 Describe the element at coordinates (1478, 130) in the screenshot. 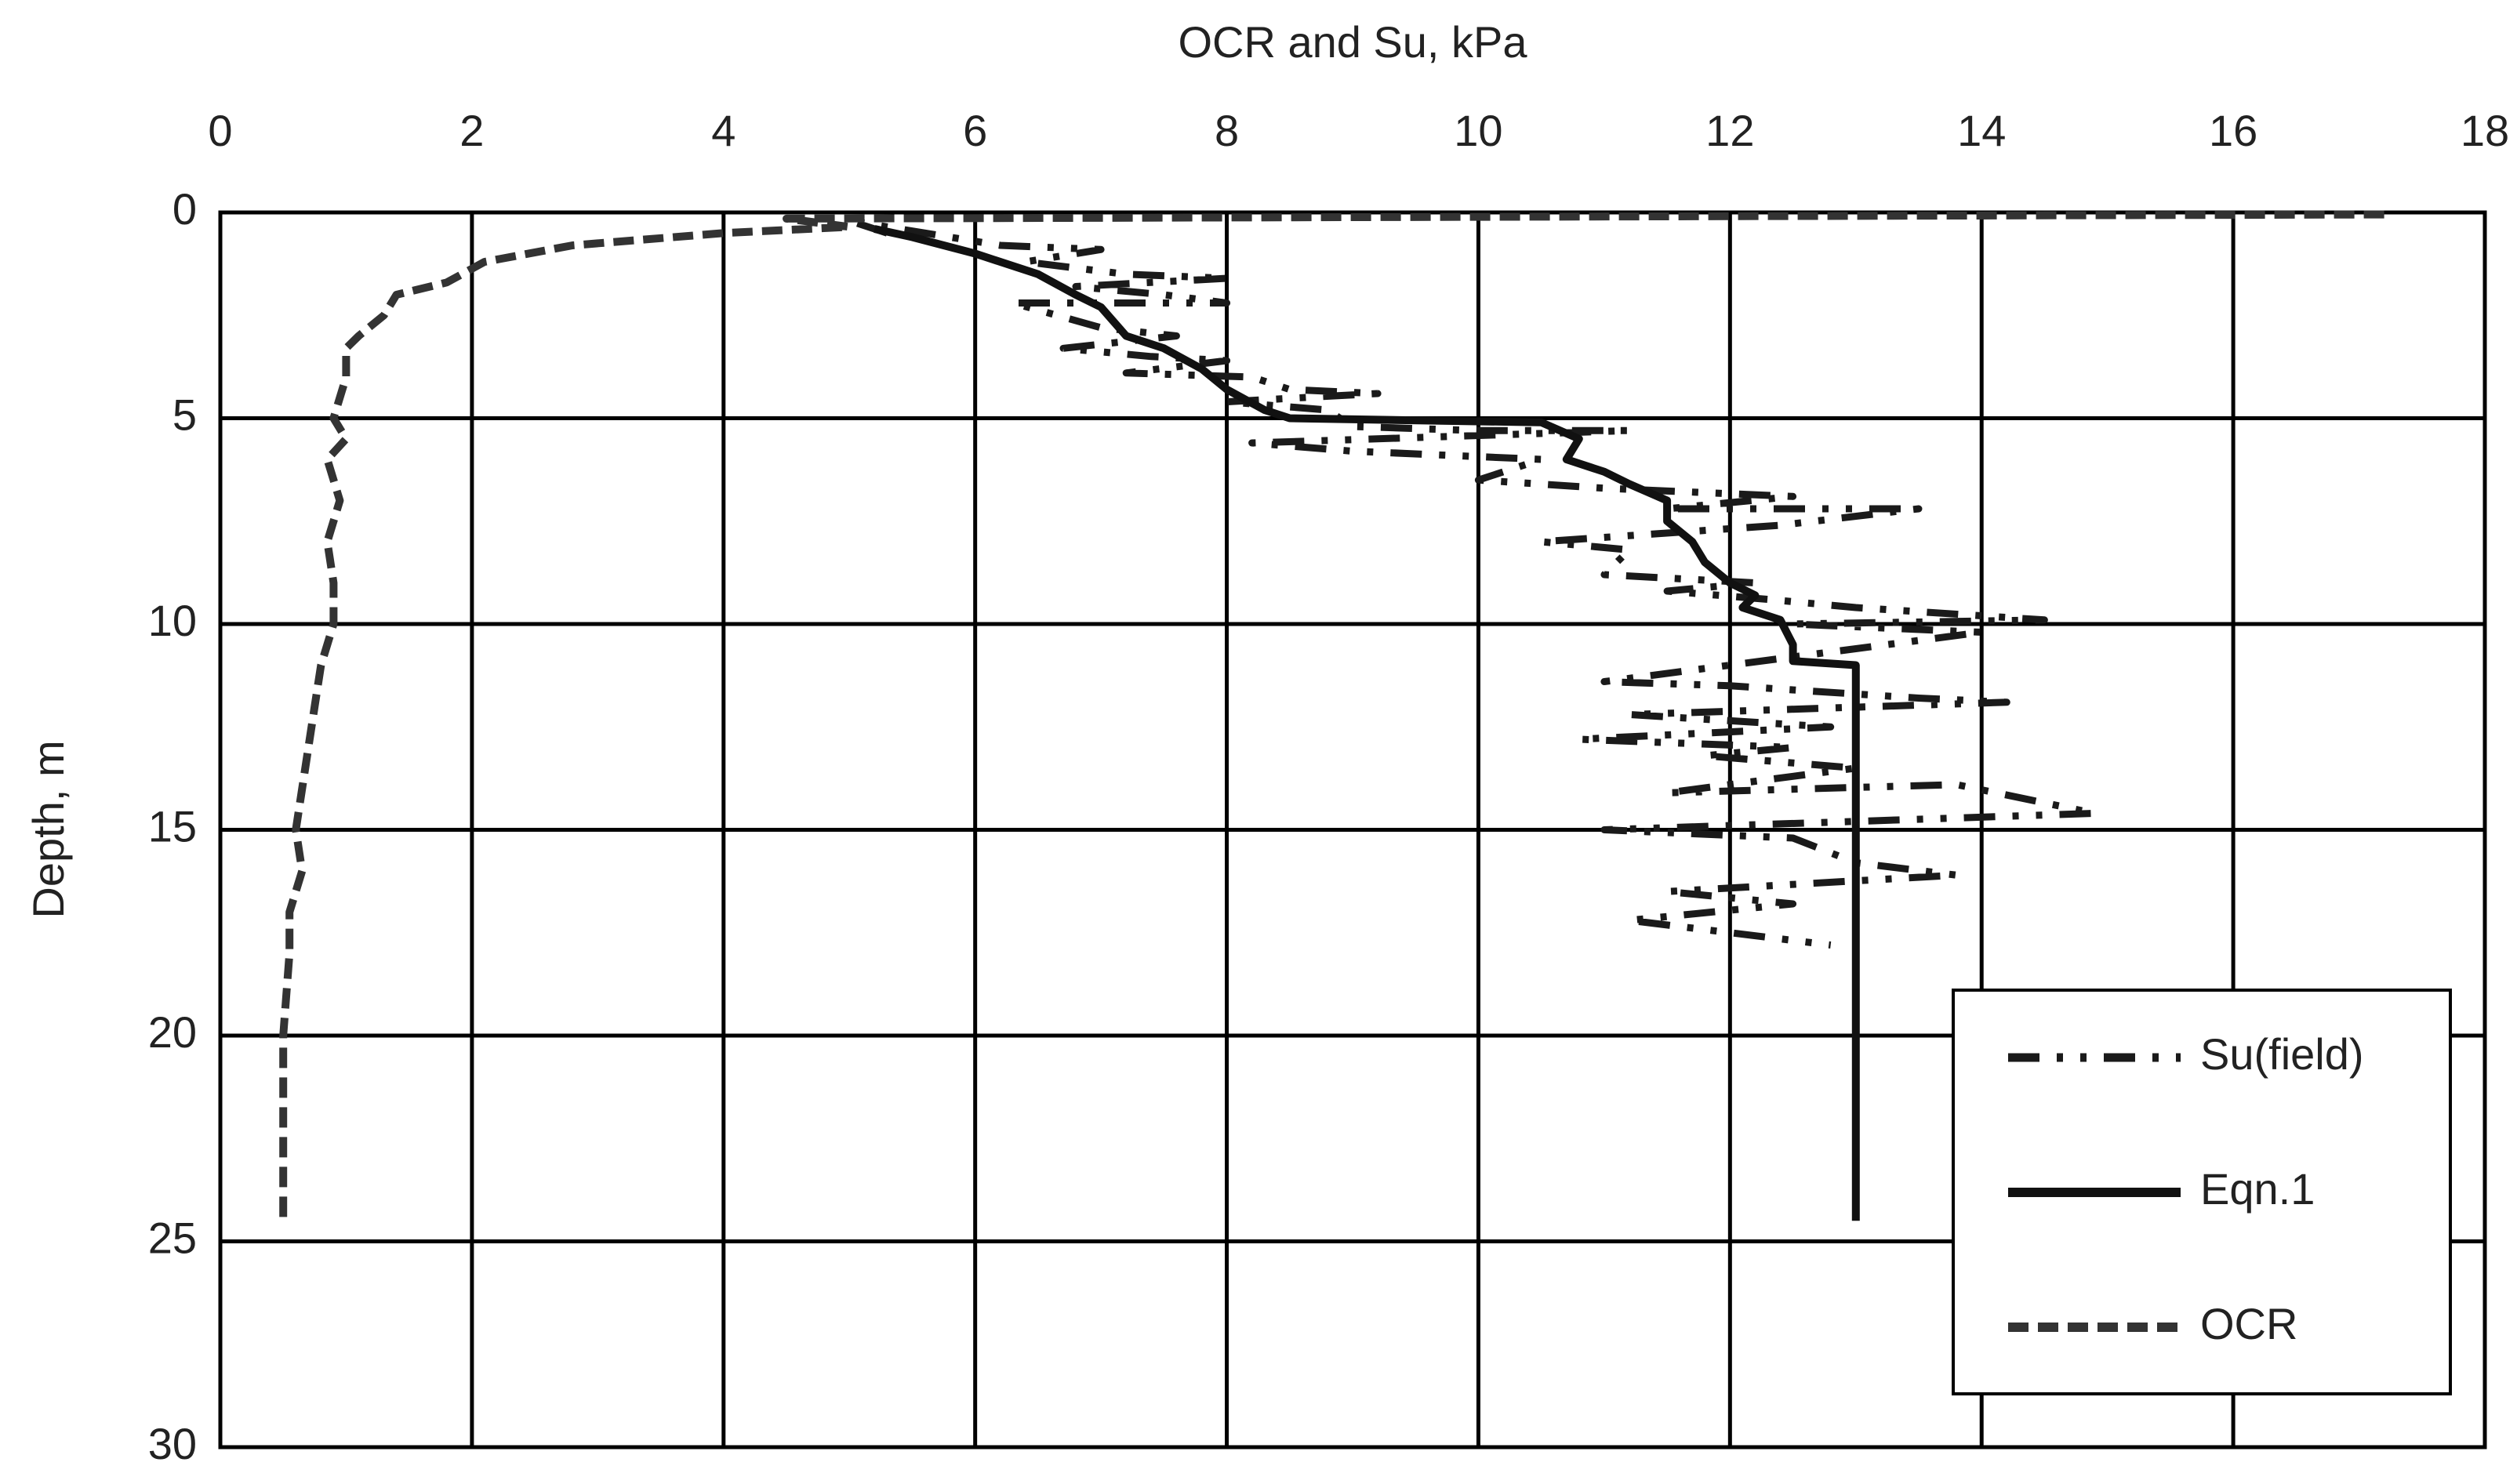

I see `x-tick-label: 10` at that location.